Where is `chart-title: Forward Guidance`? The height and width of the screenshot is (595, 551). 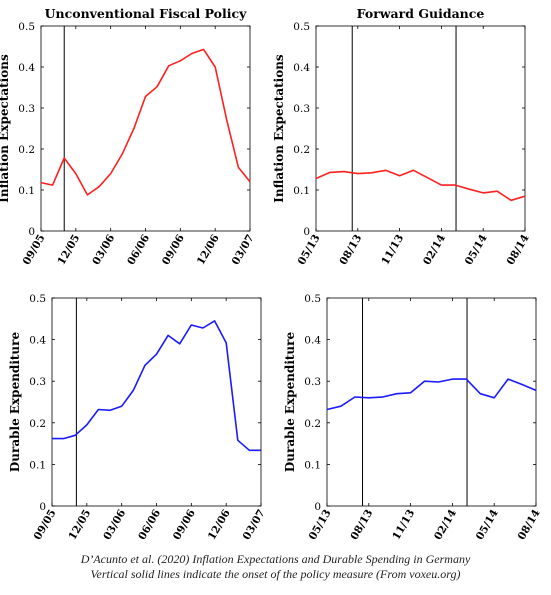
chart-title: Forward Guidance is located at coordinates (421, 13).